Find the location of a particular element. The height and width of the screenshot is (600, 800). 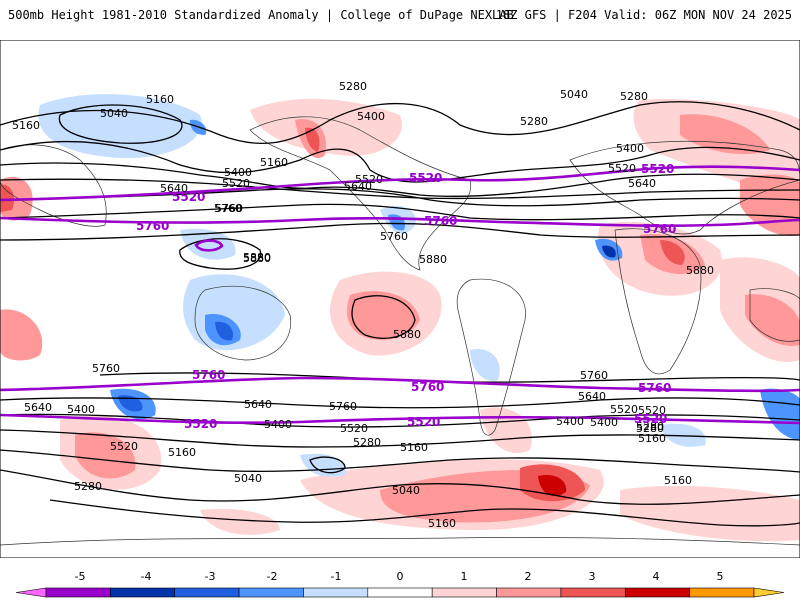

legend-tick: 1 is located at coordinates (464, 576).